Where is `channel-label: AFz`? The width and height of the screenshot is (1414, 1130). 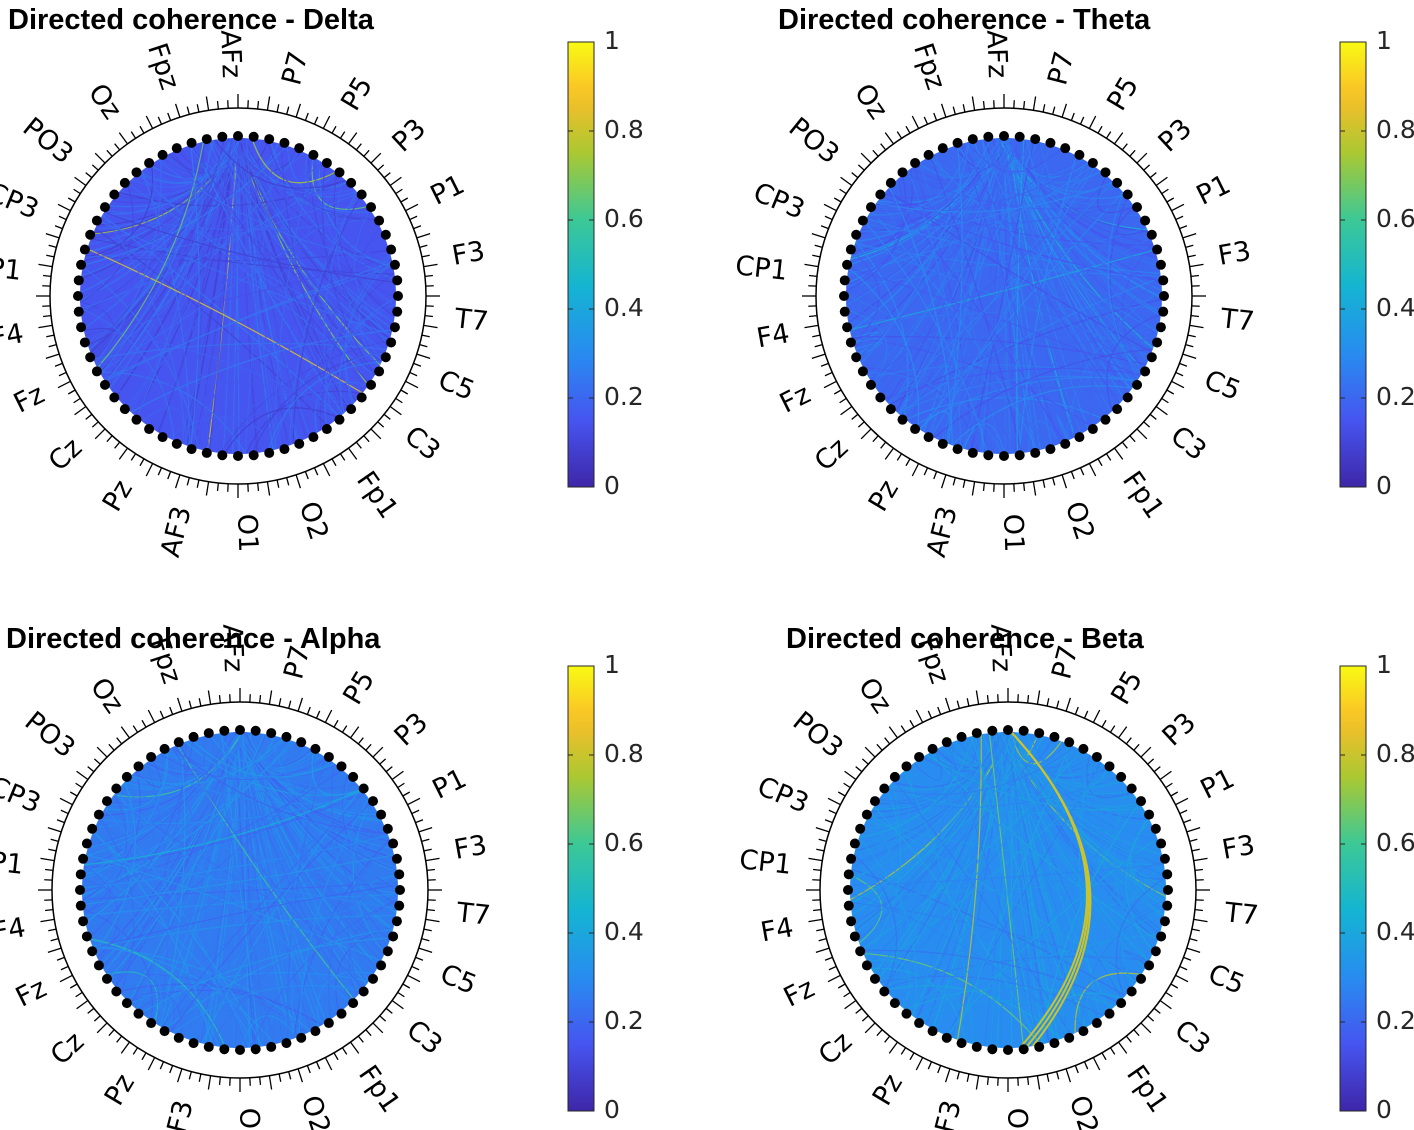
channel-label: AFz is located at coordinates (1000, 647).